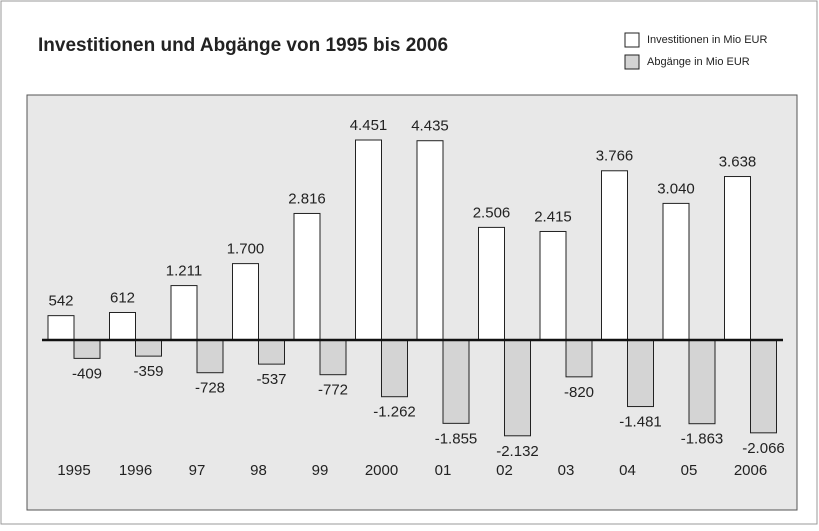  What do you see at coordinates (381, 470) in the screenshot?
I see `x-tick-label: 2000` at bounding box center [381, 470].